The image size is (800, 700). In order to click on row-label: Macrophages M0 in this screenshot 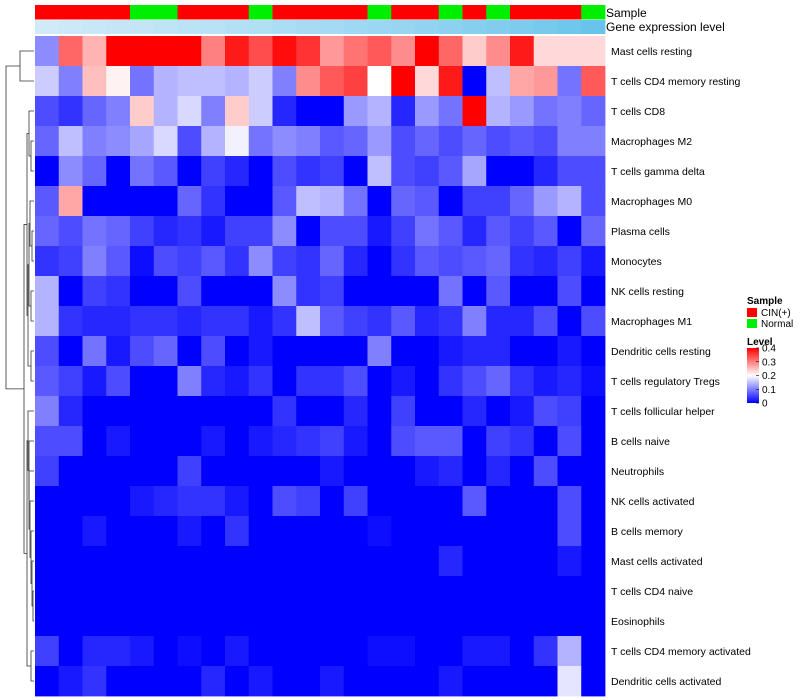, I will do `click(651, 202)`.